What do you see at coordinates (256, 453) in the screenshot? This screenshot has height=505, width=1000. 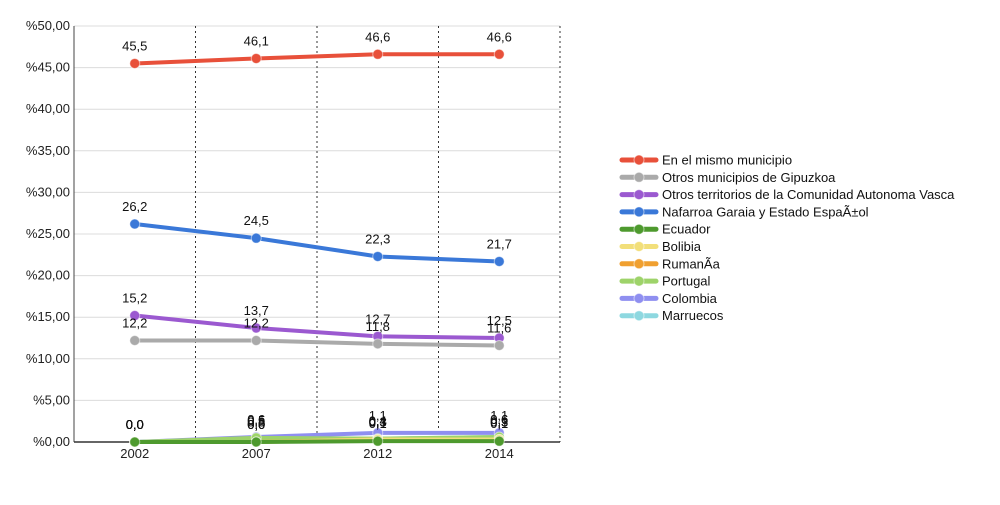 I see `x-tick-label: 2007` at bounding box center [256, 453].